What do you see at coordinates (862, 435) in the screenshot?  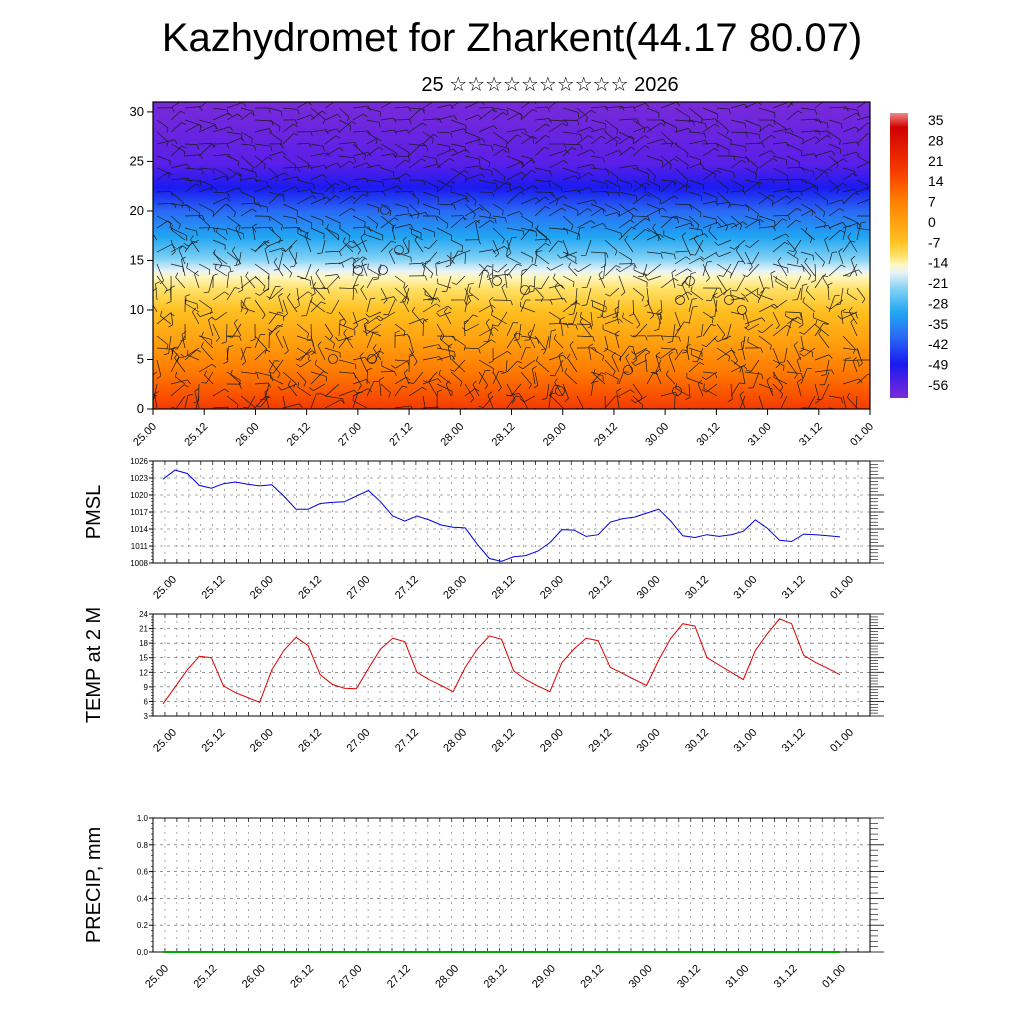 I see `x-tick-label: 01.00` at bounding box center [862, 435].